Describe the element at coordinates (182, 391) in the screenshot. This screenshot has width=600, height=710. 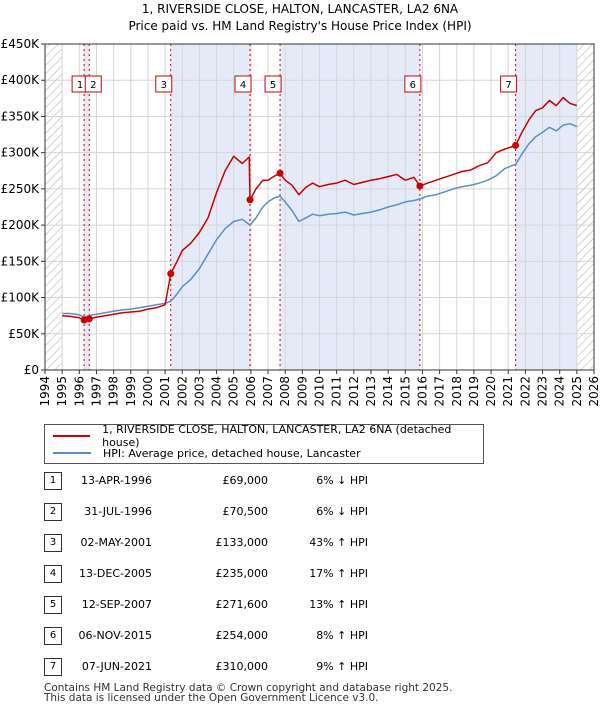
I see `x-tick-label: 2002` at that location.